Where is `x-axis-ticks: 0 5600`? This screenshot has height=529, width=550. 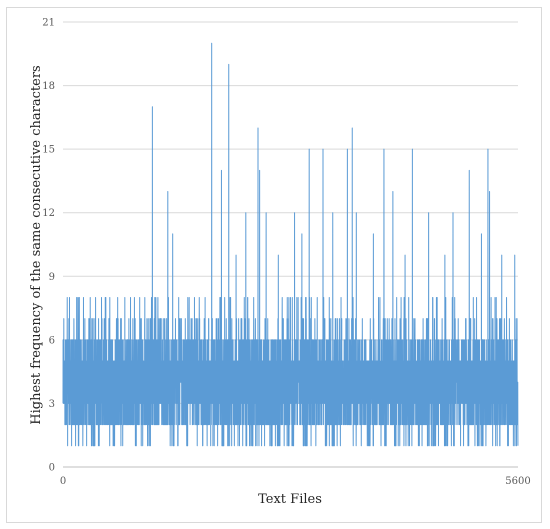 x-axis-ticks: 0 5600 is located at coordinates (295, 481).